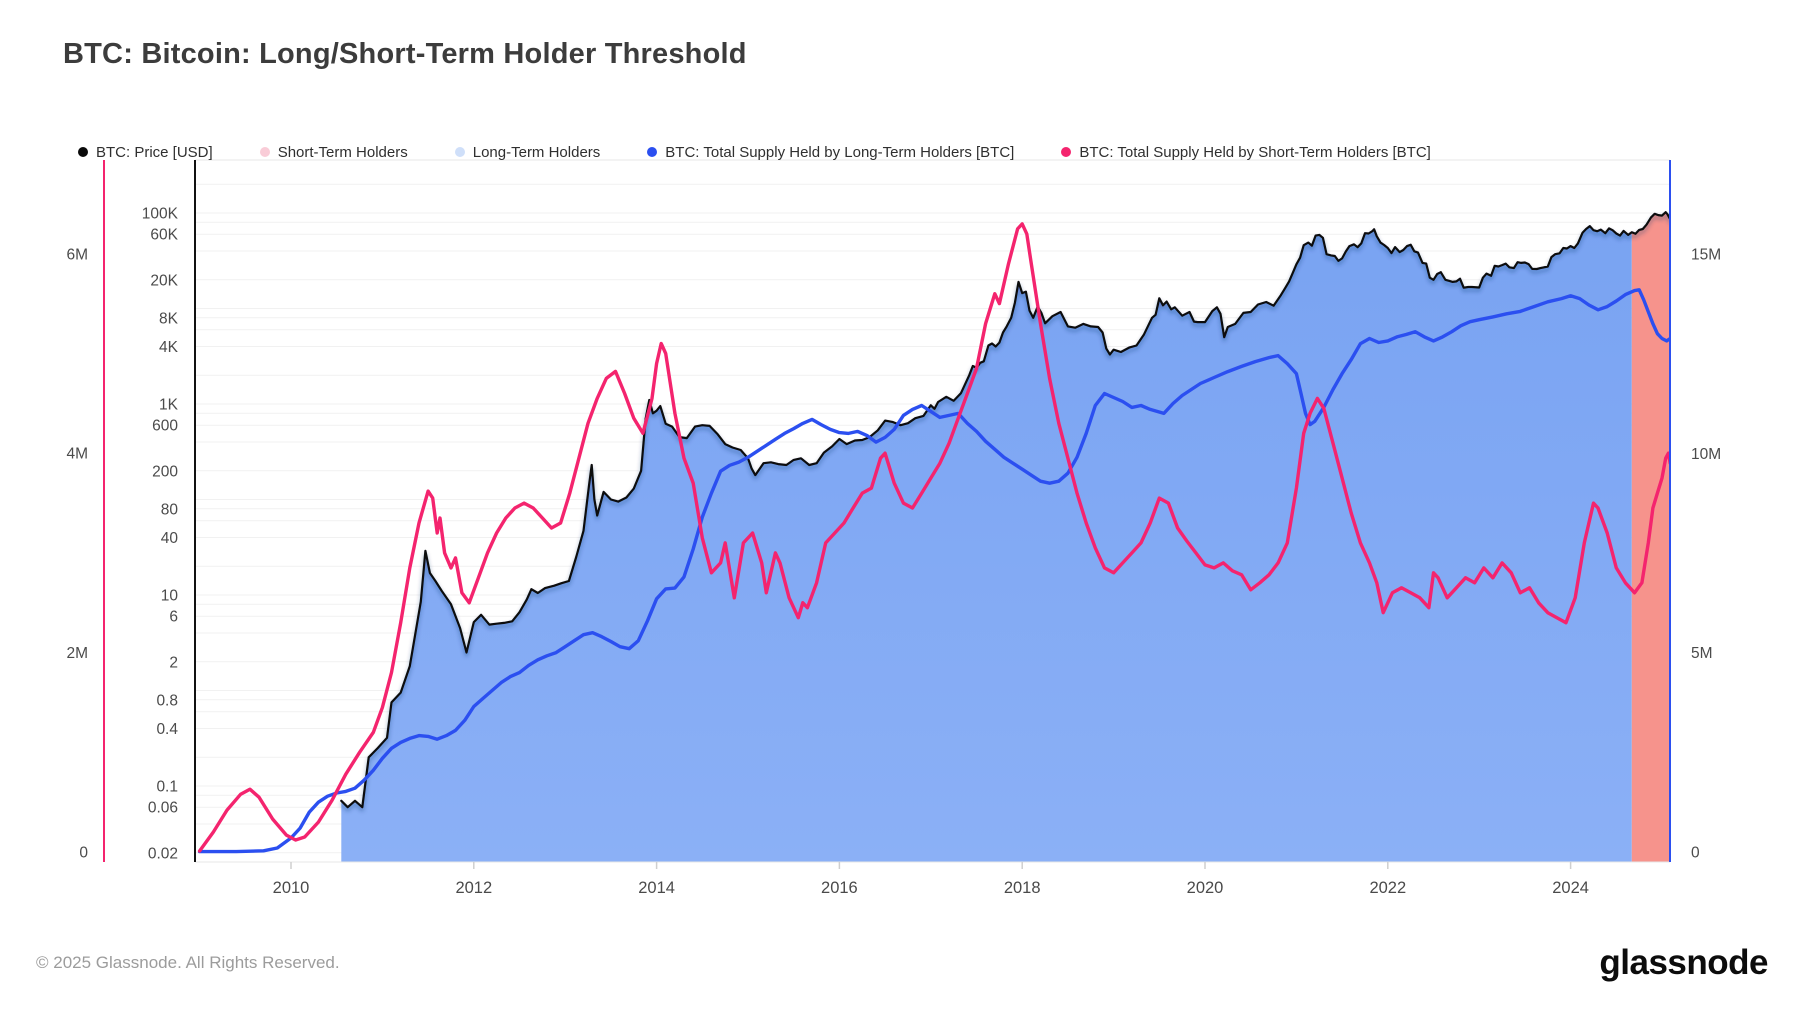 This screenshot has height=1013, width=1800. I want to click on svg-text: 10, so click(170, 596).